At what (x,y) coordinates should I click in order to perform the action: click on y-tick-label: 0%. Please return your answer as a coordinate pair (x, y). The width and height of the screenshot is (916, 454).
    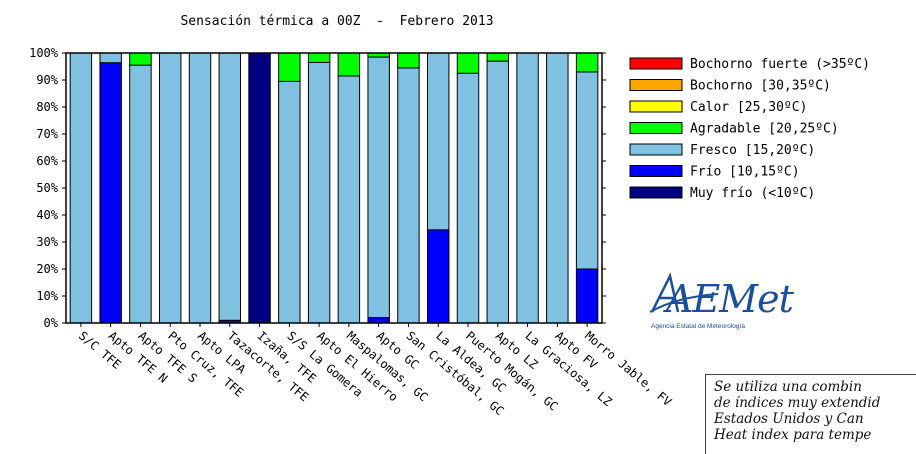
    Looking at the image, I should click on (51, 323).